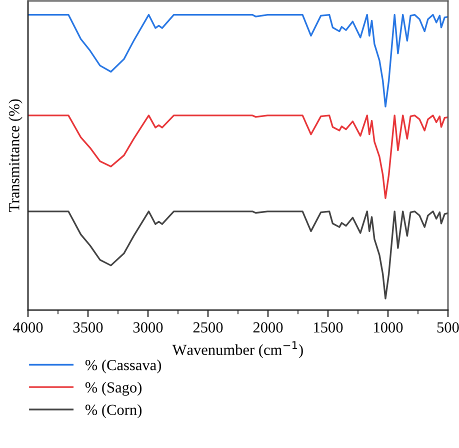  Describe the element at coordinates (388, 327) in the screenshot. I see `x-tick-label: 1000` at that location.